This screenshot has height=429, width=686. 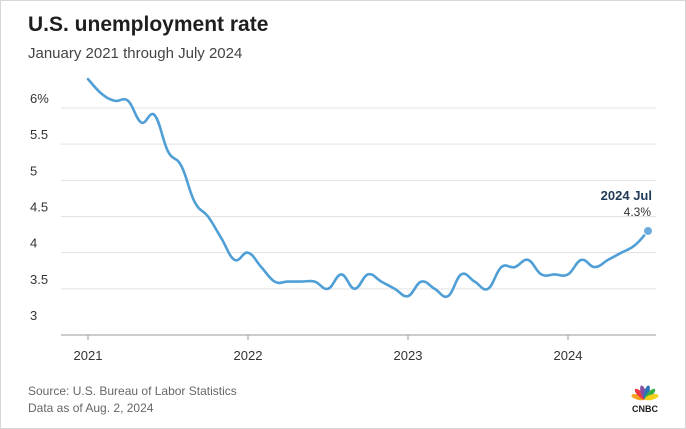 What do you see at coordinates (248, 355) in the screenshot?
I see `x-tick-label: 2022` at bounding box center [248, 355].